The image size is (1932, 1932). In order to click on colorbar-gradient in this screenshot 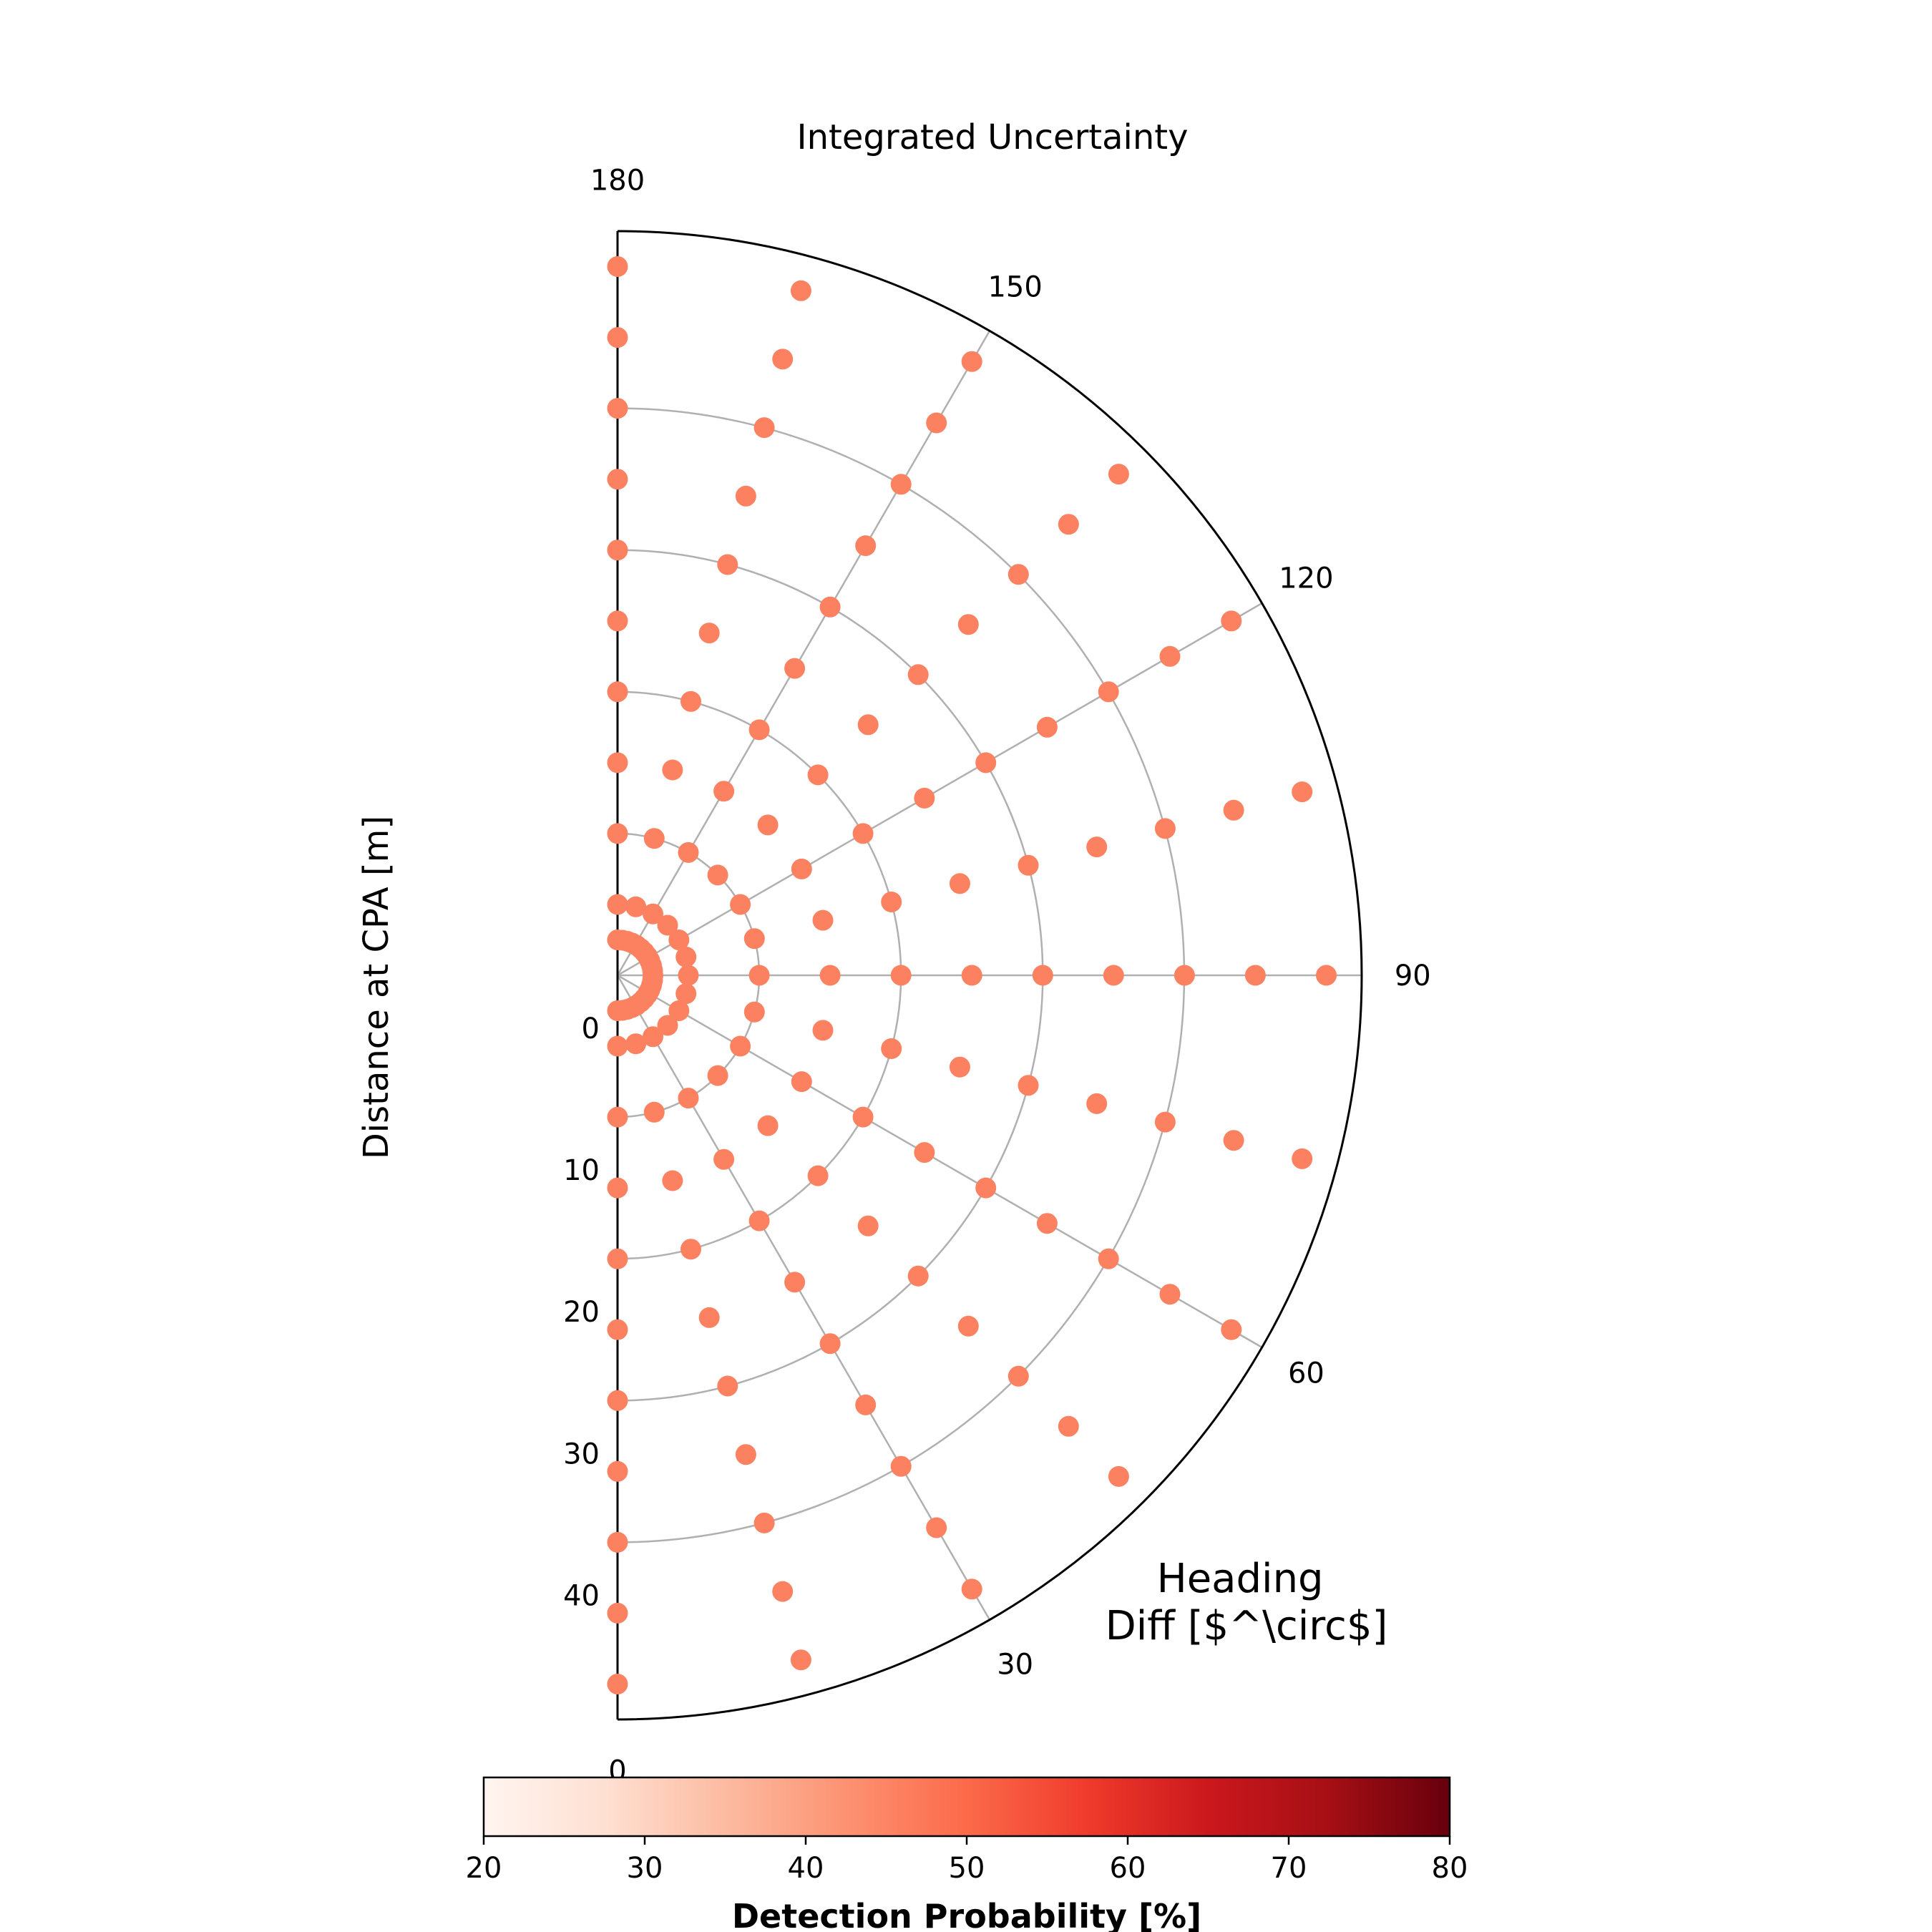, I will do `click(966, 1807)`.